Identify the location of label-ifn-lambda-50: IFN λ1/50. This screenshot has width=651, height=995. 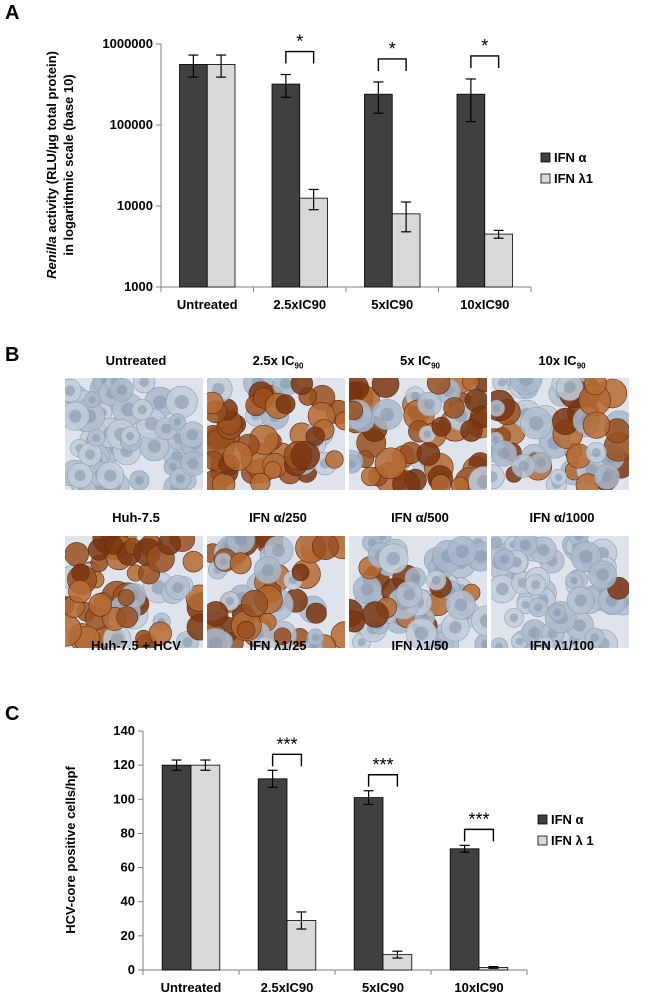
(420, 645).